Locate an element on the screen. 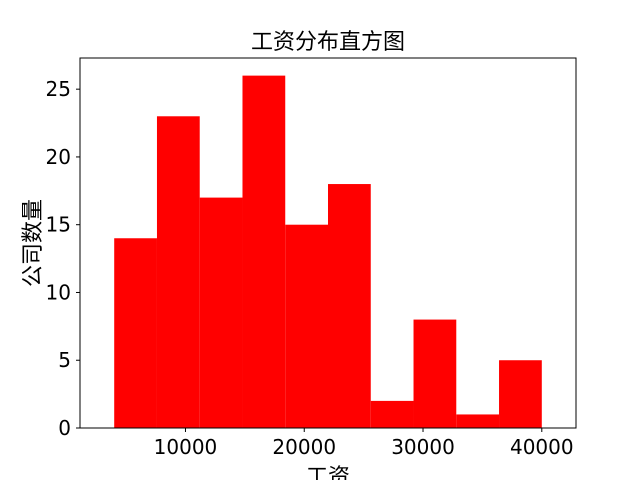 The image size is (640, 480). x-axis-ticks: 10000 20000 30000 40000 is located at coordinates (364, 443).